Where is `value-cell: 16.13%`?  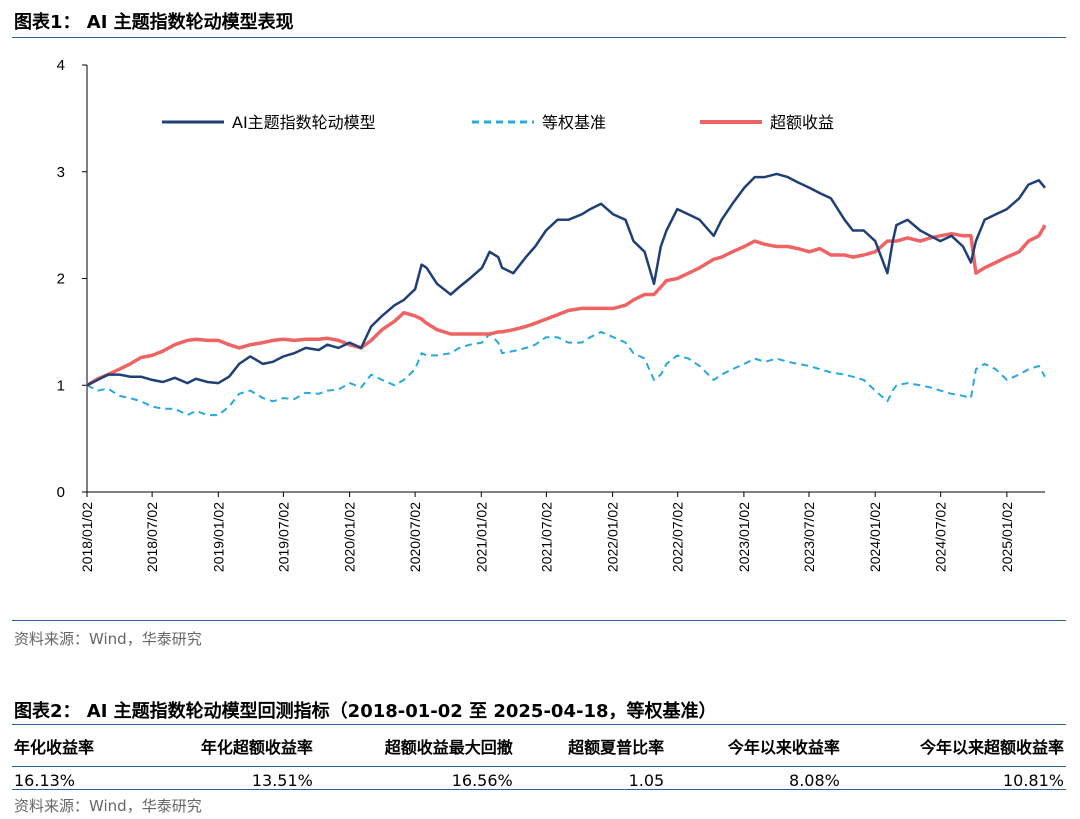
value-cell: 16.13% is located at coordinates (45, 780).